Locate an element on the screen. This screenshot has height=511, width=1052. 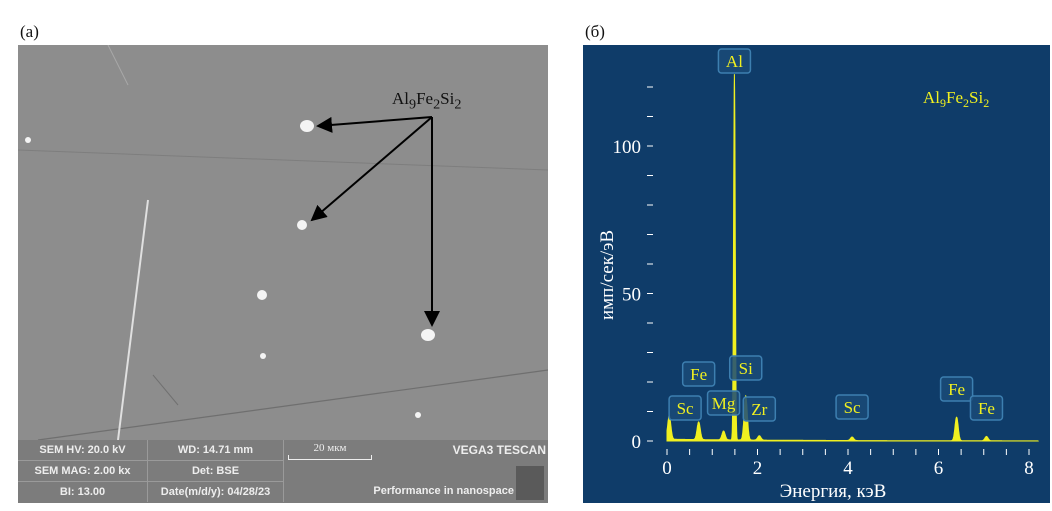
svg-text: Si is located at coordinates (746, 368).